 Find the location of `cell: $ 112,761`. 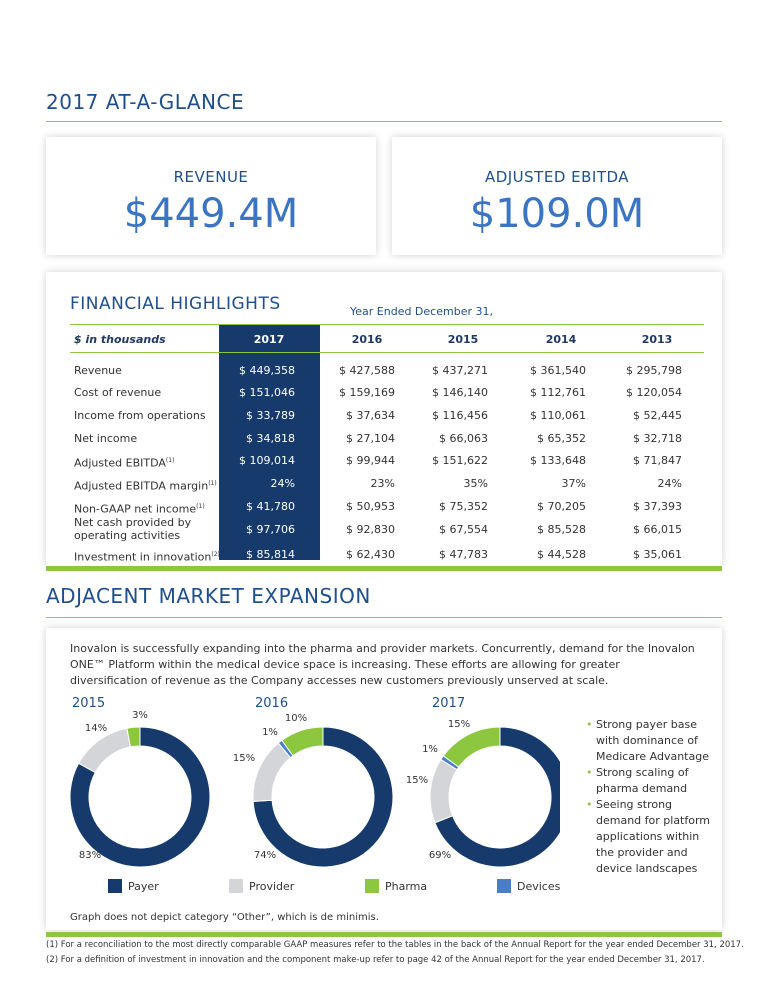

cell: $ 112,761 is located at coordinates (558, 392).